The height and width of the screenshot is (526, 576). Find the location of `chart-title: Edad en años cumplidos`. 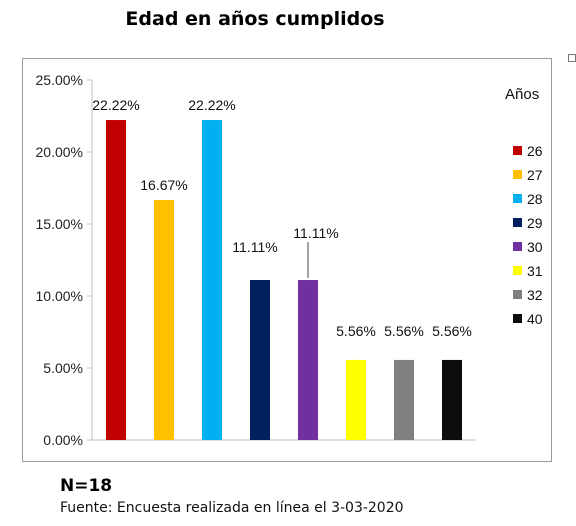

chart-title: Edad en años cumplidos is located at coordinates (255, 19).